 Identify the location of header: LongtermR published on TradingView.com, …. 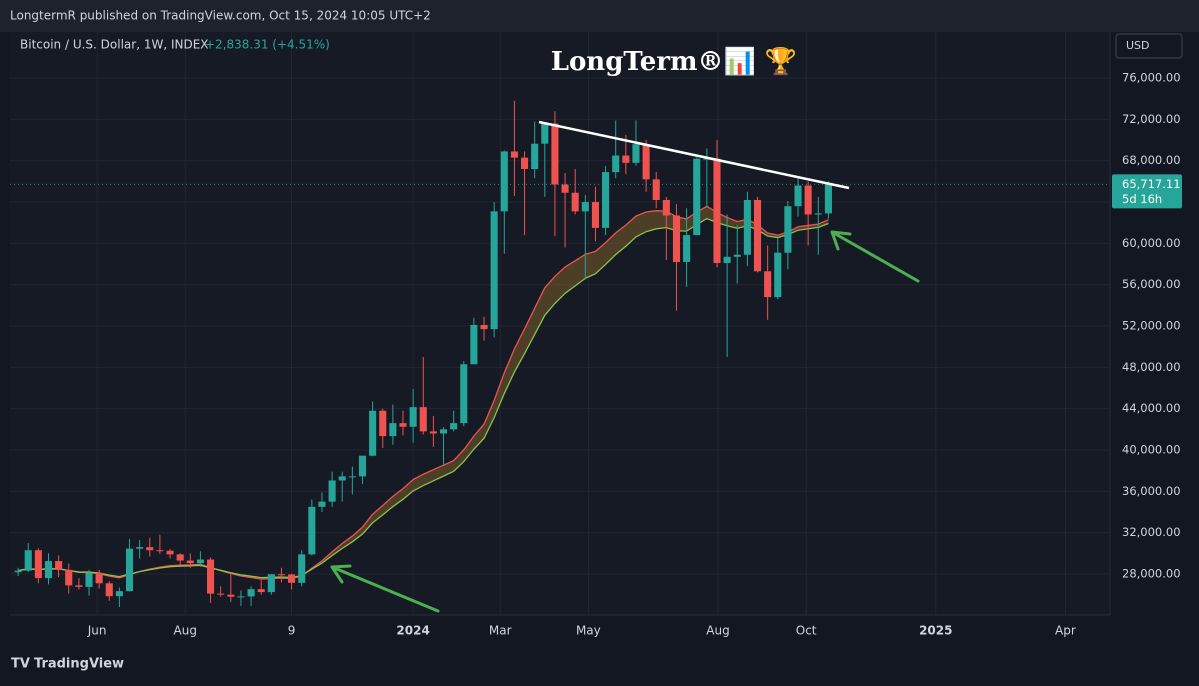
(220, 16).